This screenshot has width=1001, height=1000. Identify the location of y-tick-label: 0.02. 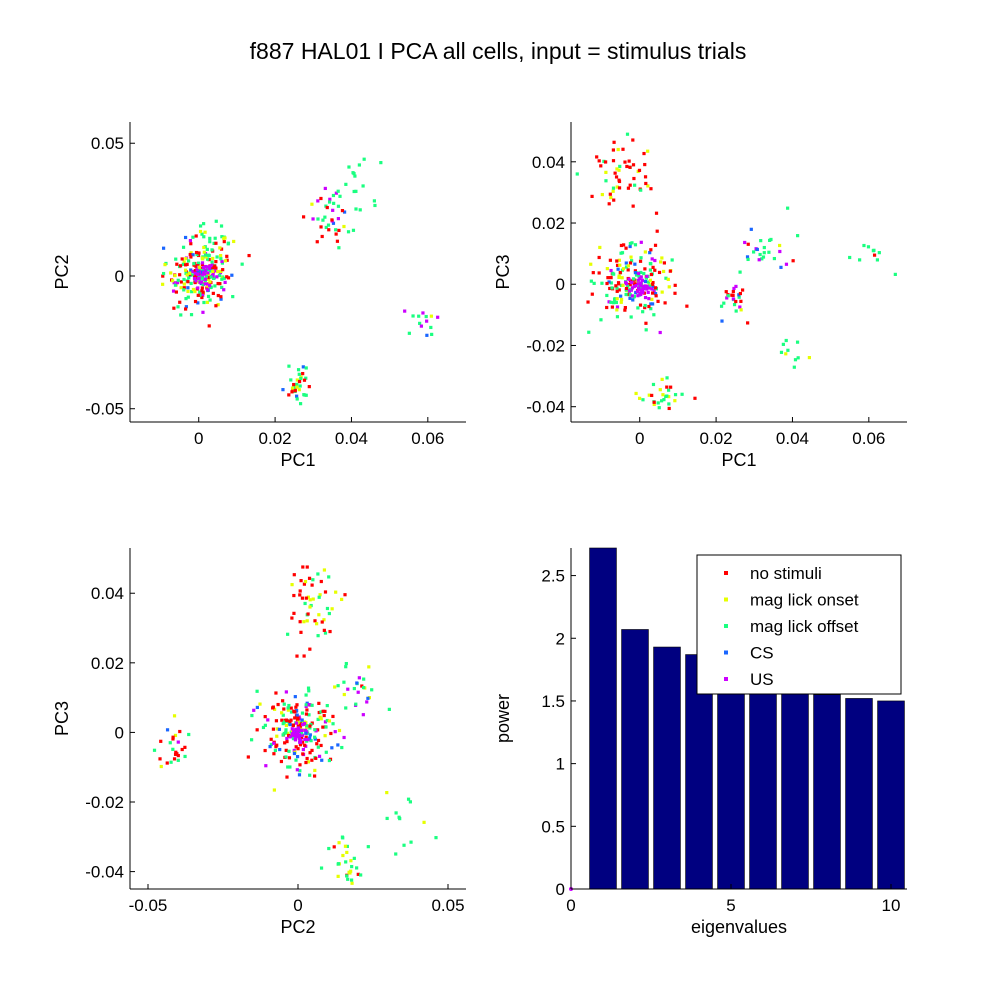
(548, 223).